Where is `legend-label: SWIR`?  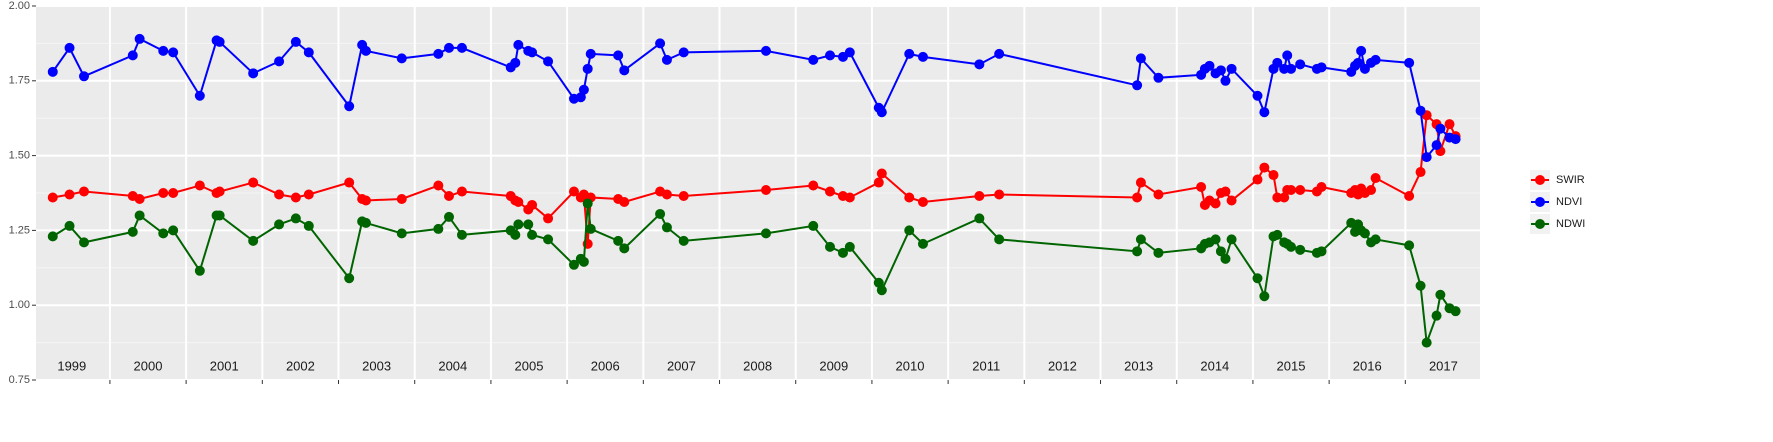
legend-label: SWIR is located at coordinates (1570, 180).